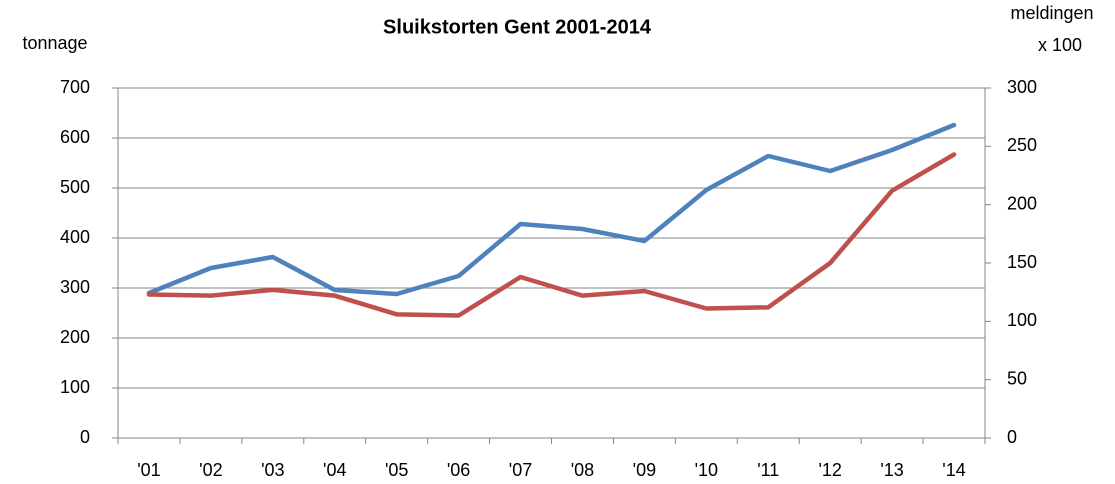 This screenshot has width=1115, height=484. What do you see at coordinates (54, 43) in the screenshot?
I see `y-axis-label: tonnage` at bounding box center [54, 43].